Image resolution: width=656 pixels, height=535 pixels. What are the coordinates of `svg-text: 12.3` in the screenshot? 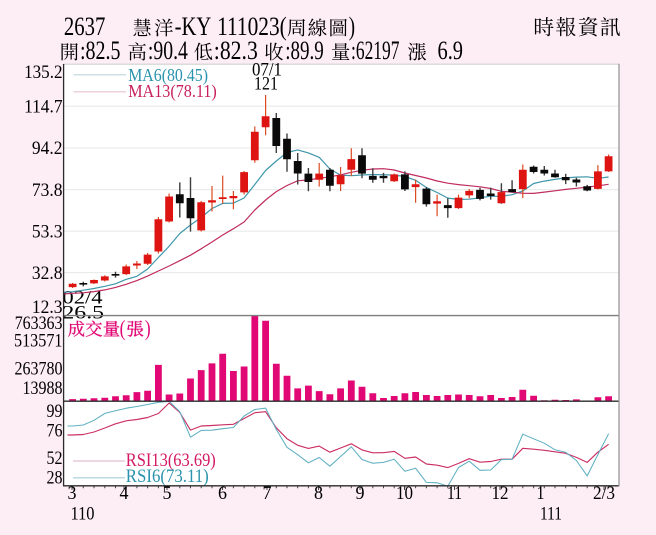 It's located at (47, 307).